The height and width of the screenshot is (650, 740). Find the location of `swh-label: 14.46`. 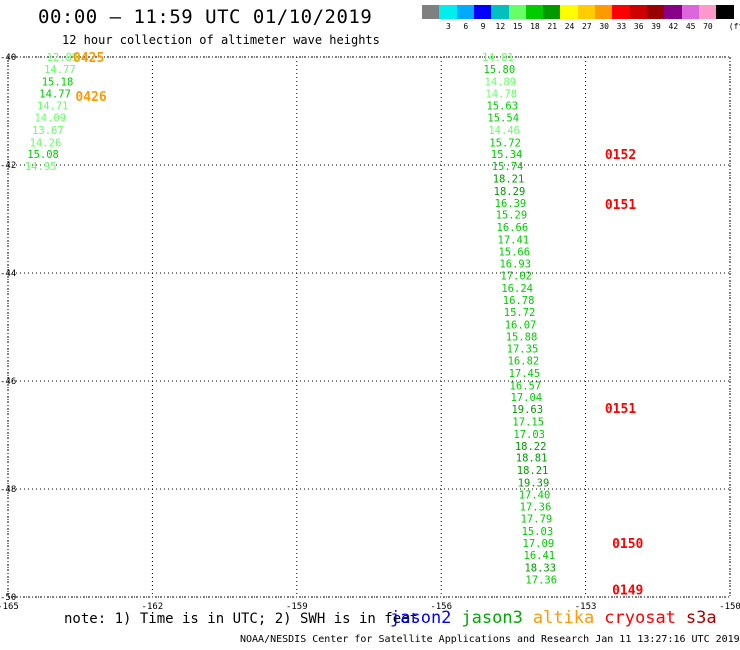

swh-label: 14.46 is located at coordinates (504, 131).